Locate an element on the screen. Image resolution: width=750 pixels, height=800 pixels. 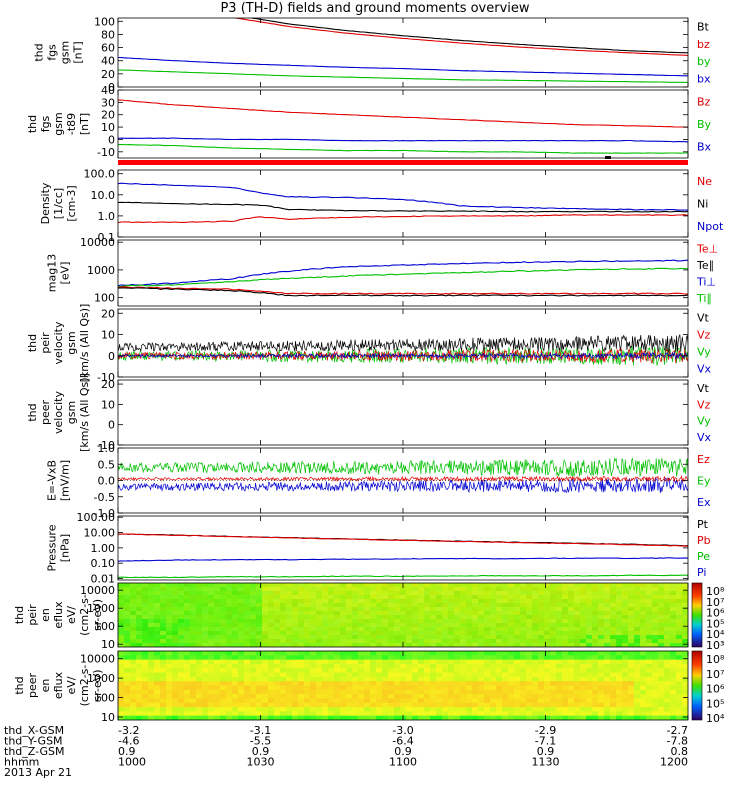
ephemeris-value: 1130 is located at coordinates (546, 762).